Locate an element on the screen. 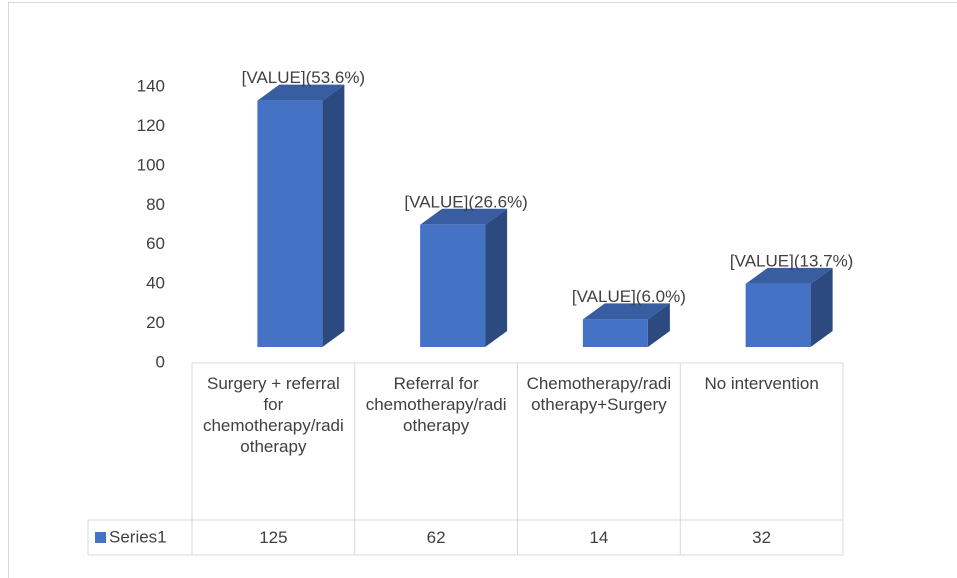 The height and width of the screenshot is (578, 957). y-tick-label: 80 is located at coordinates (155, 204).